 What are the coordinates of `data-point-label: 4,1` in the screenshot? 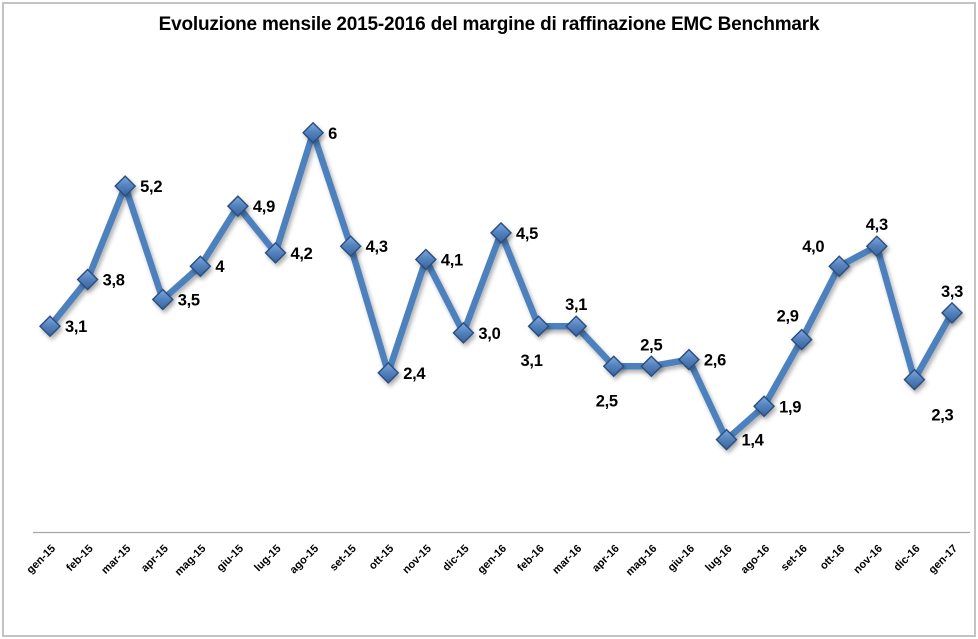 It's located at (452, 261).